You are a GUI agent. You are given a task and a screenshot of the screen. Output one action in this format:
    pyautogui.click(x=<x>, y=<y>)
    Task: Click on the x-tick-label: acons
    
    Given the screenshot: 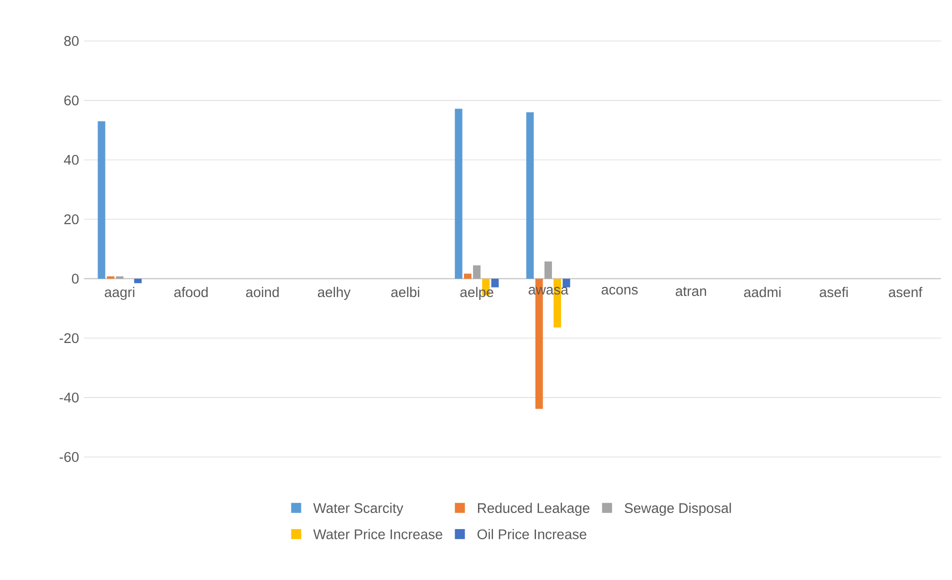 What is the action you would take?
    pyautogui.click(x=620, y=290)
    